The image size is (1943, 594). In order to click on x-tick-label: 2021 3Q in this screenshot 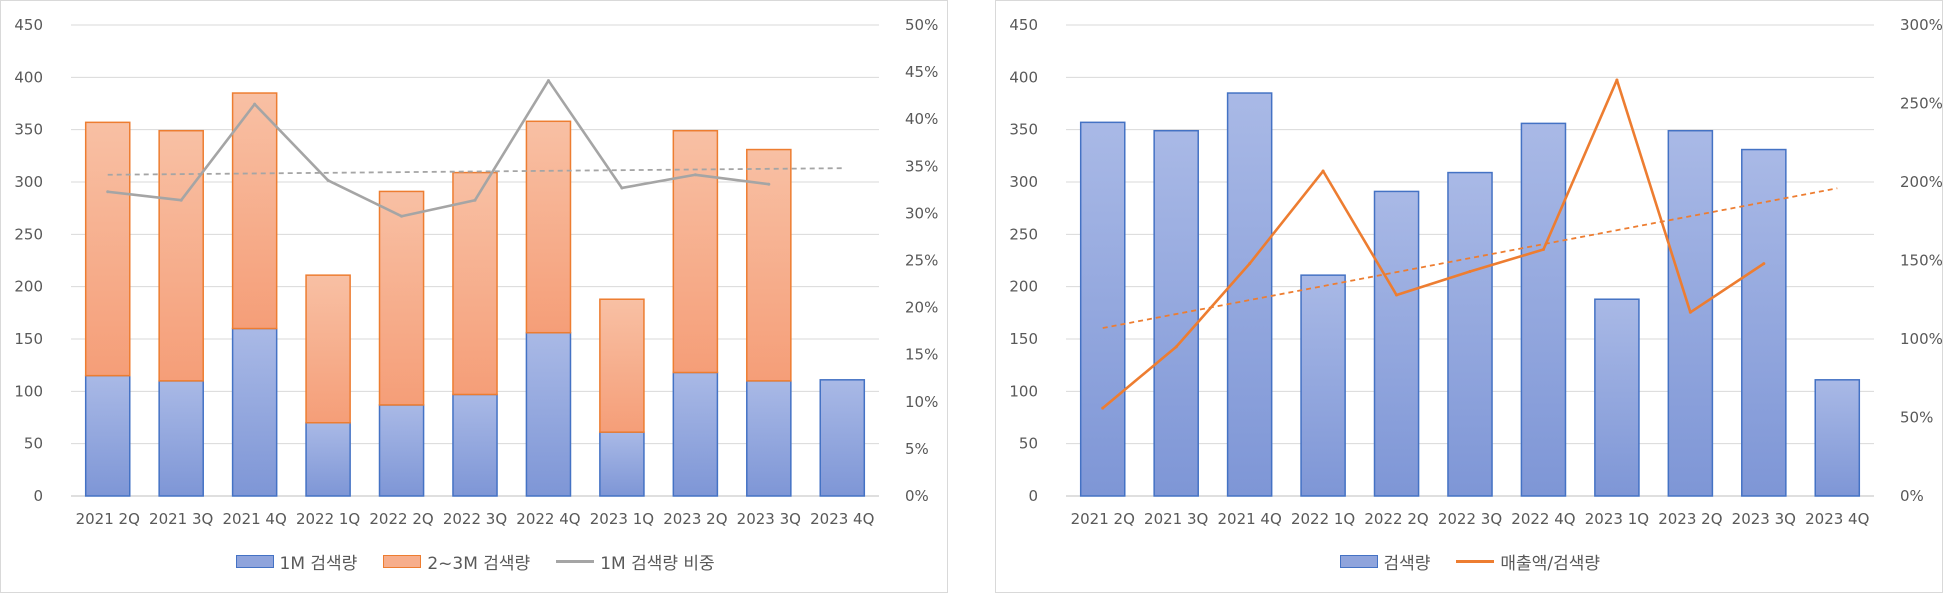, I will do `click(181, 519)`.